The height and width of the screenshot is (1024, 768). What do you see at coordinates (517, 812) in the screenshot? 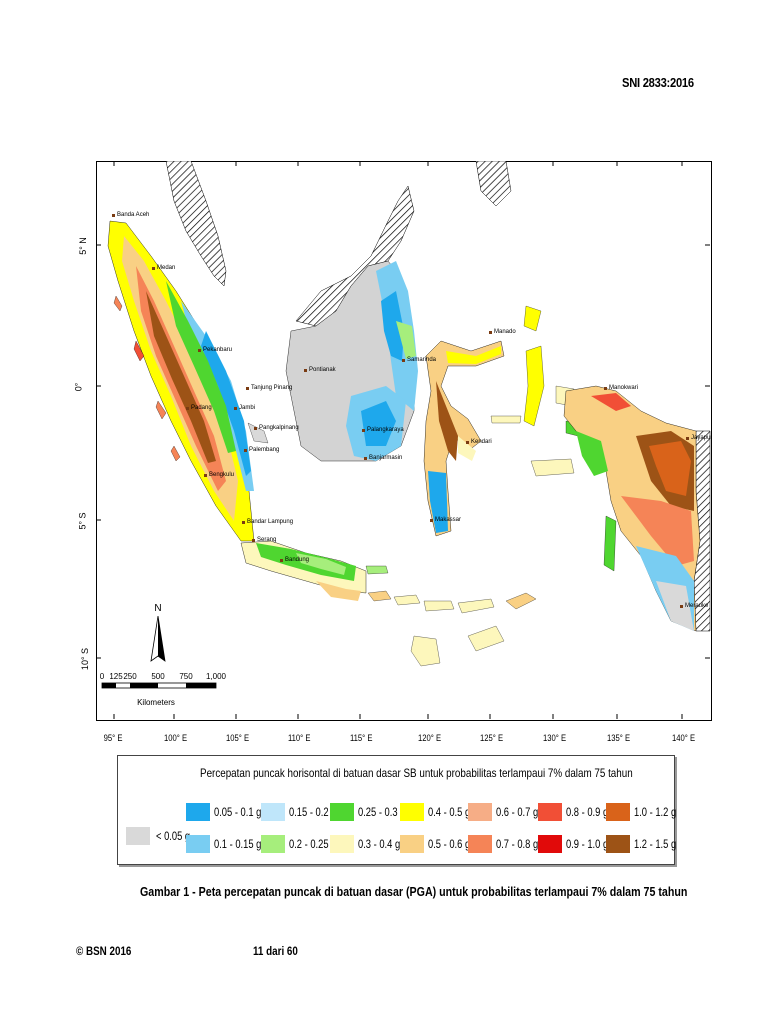
I see `legend-label: 0.6 - 0.7 g` at bounding box center [517, 812].